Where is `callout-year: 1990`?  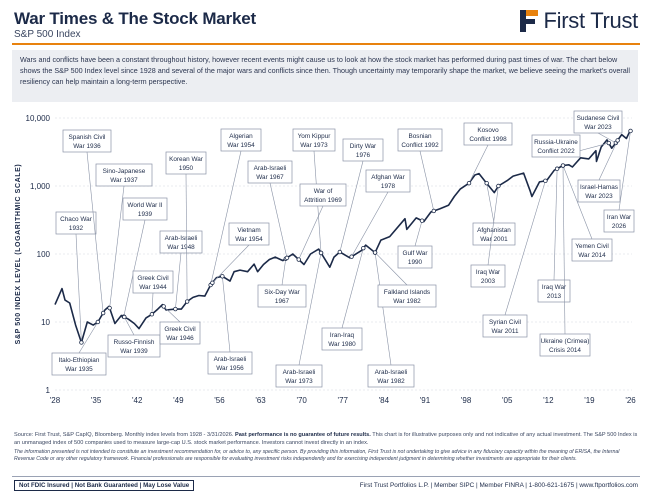
callout-year: 1990 is located at coordinates (415, 262).